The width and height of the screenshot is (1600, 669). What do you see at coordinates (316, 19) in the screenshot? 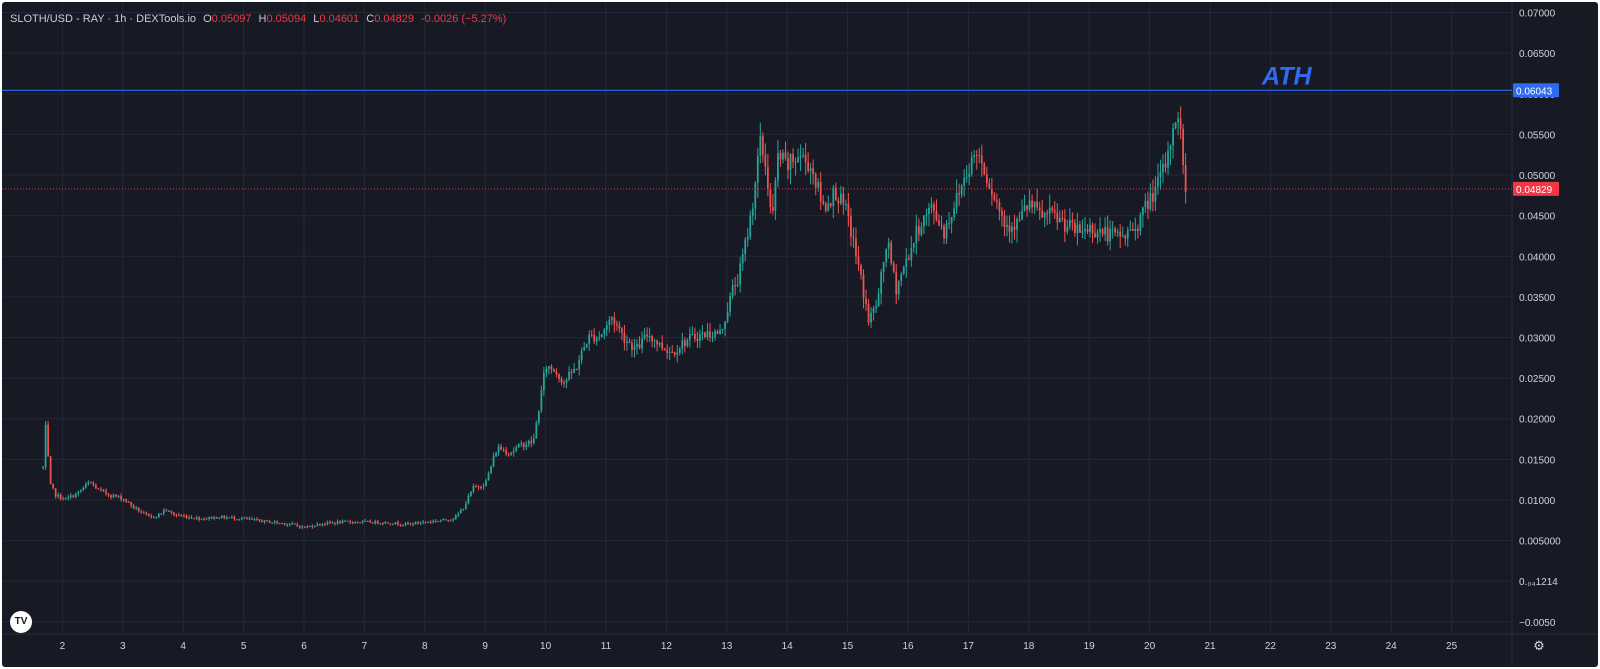
I see `low-label: L` at bounding box center [316, 19].